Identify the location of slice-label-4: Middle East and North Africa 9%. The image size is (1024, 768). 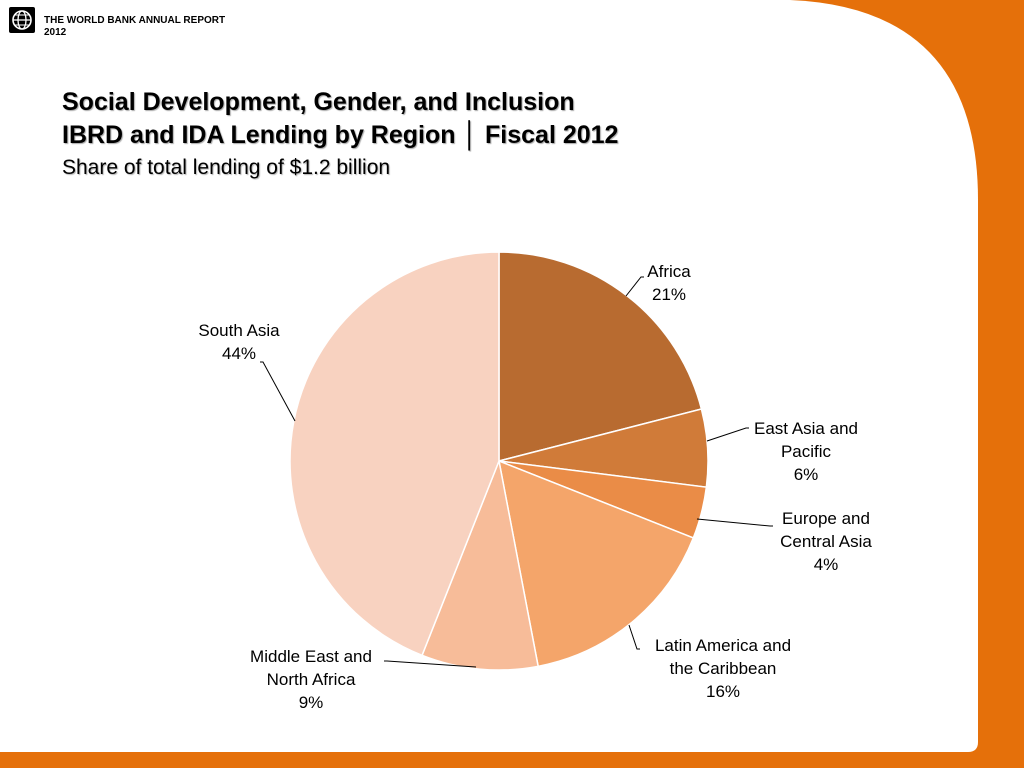
(311, 679).